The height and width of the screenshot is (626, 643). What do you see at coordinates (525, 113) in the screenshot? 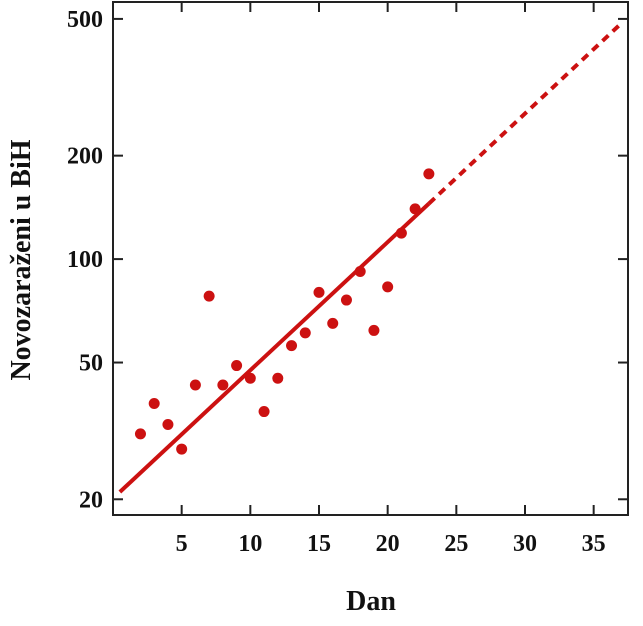
I see `fit-line-dashed` at bounding box center [525, 113].